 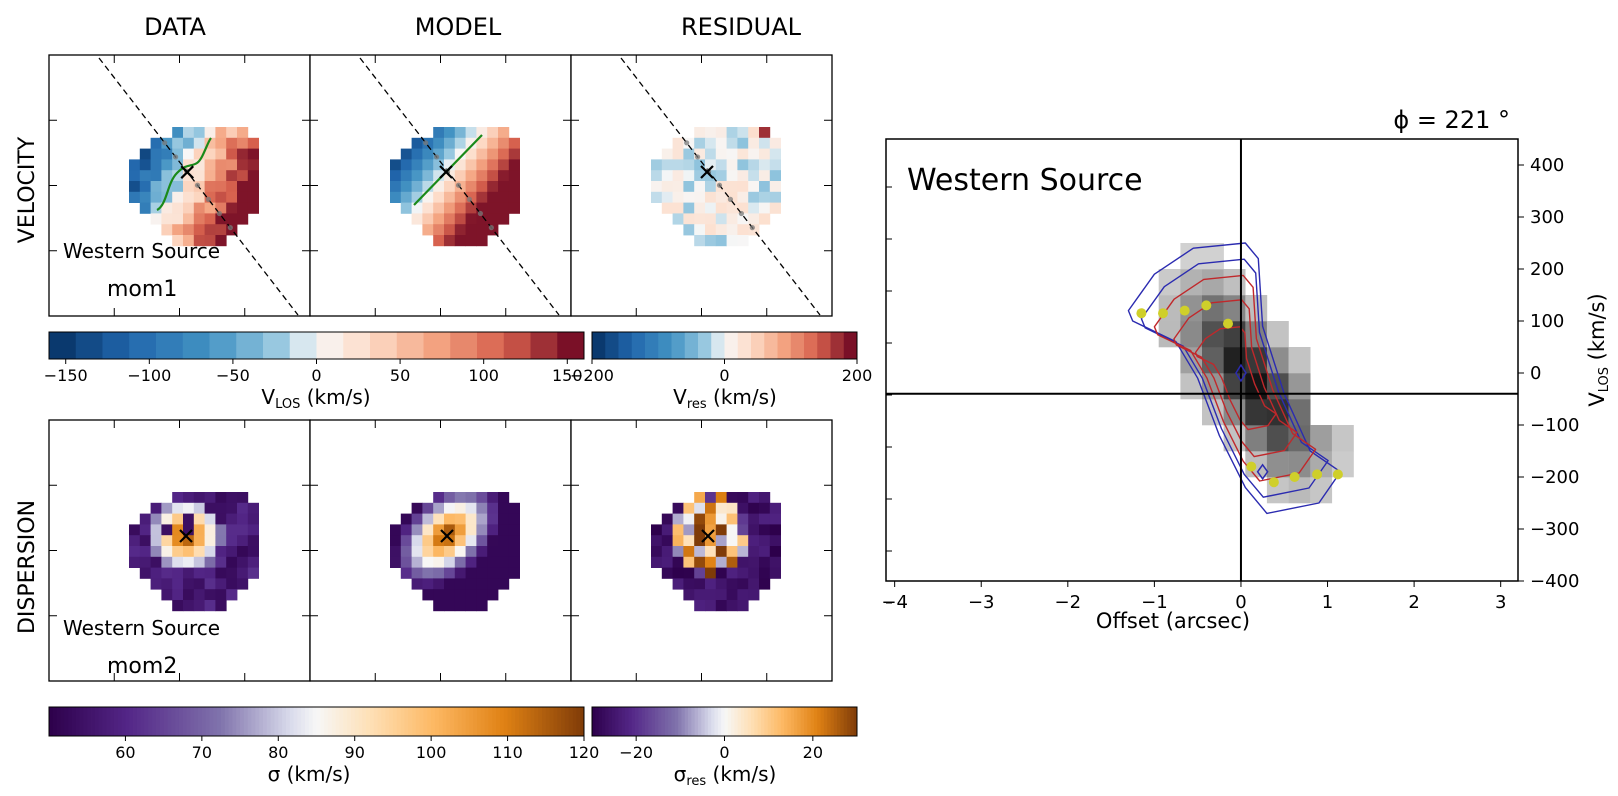 I want to click on pv-peak-point, so click(x=1206, y=305).